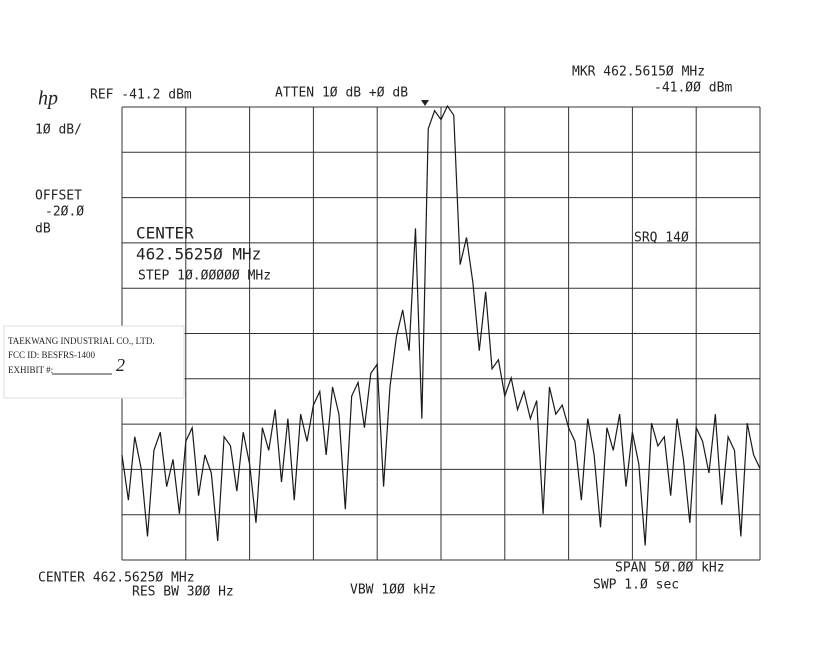 Image resolution: width=819 pixels, height=650 pixels. What do you see at coordinates (52, 355) in the screenshot?
I see `stamp-fcc-id: FCC ID: BESFRS-1400` at bounding box center [52, 355].